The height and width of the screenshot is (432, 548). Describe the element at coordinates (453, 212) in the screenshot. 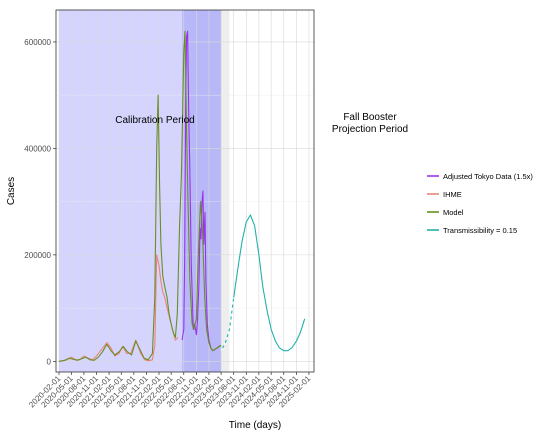

I see `legend-label-2: Model` at that location.